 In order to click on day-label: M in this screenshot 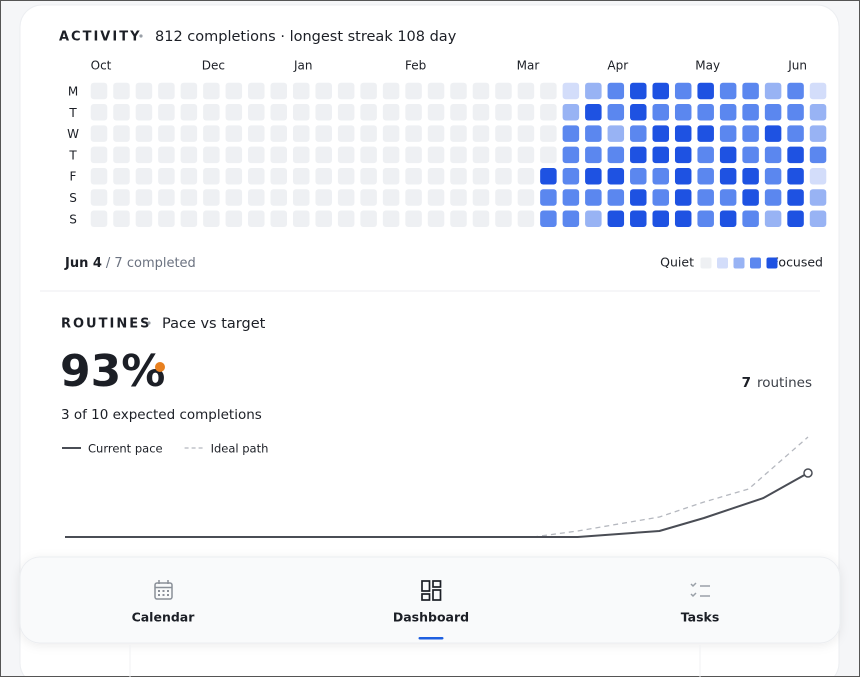, I will do `click(73, 92)`.